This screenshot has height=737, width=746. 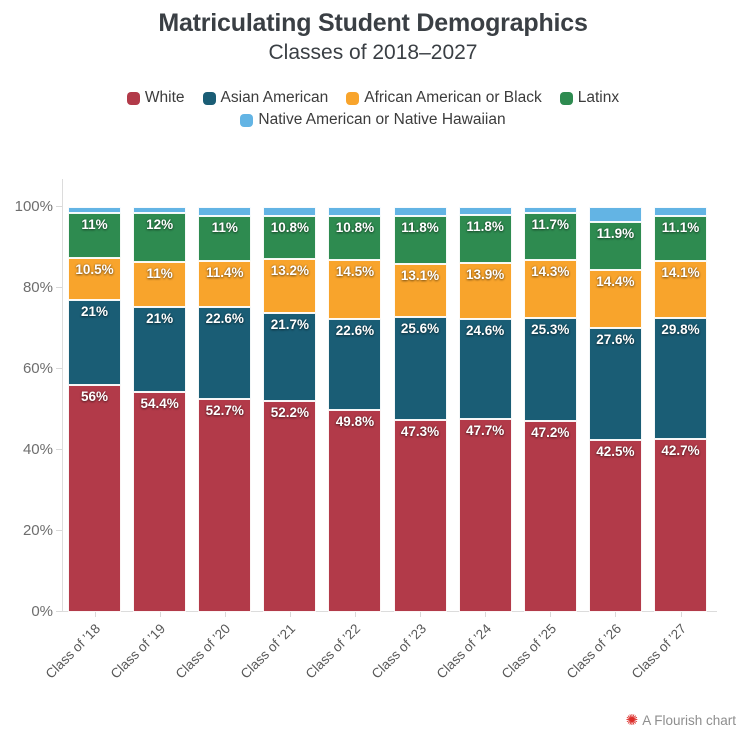 What do you see at coordinates (160, 284) in the screenshot?
I see `segment-african-american-or-black: 11%` at bounding box center [160, 284].